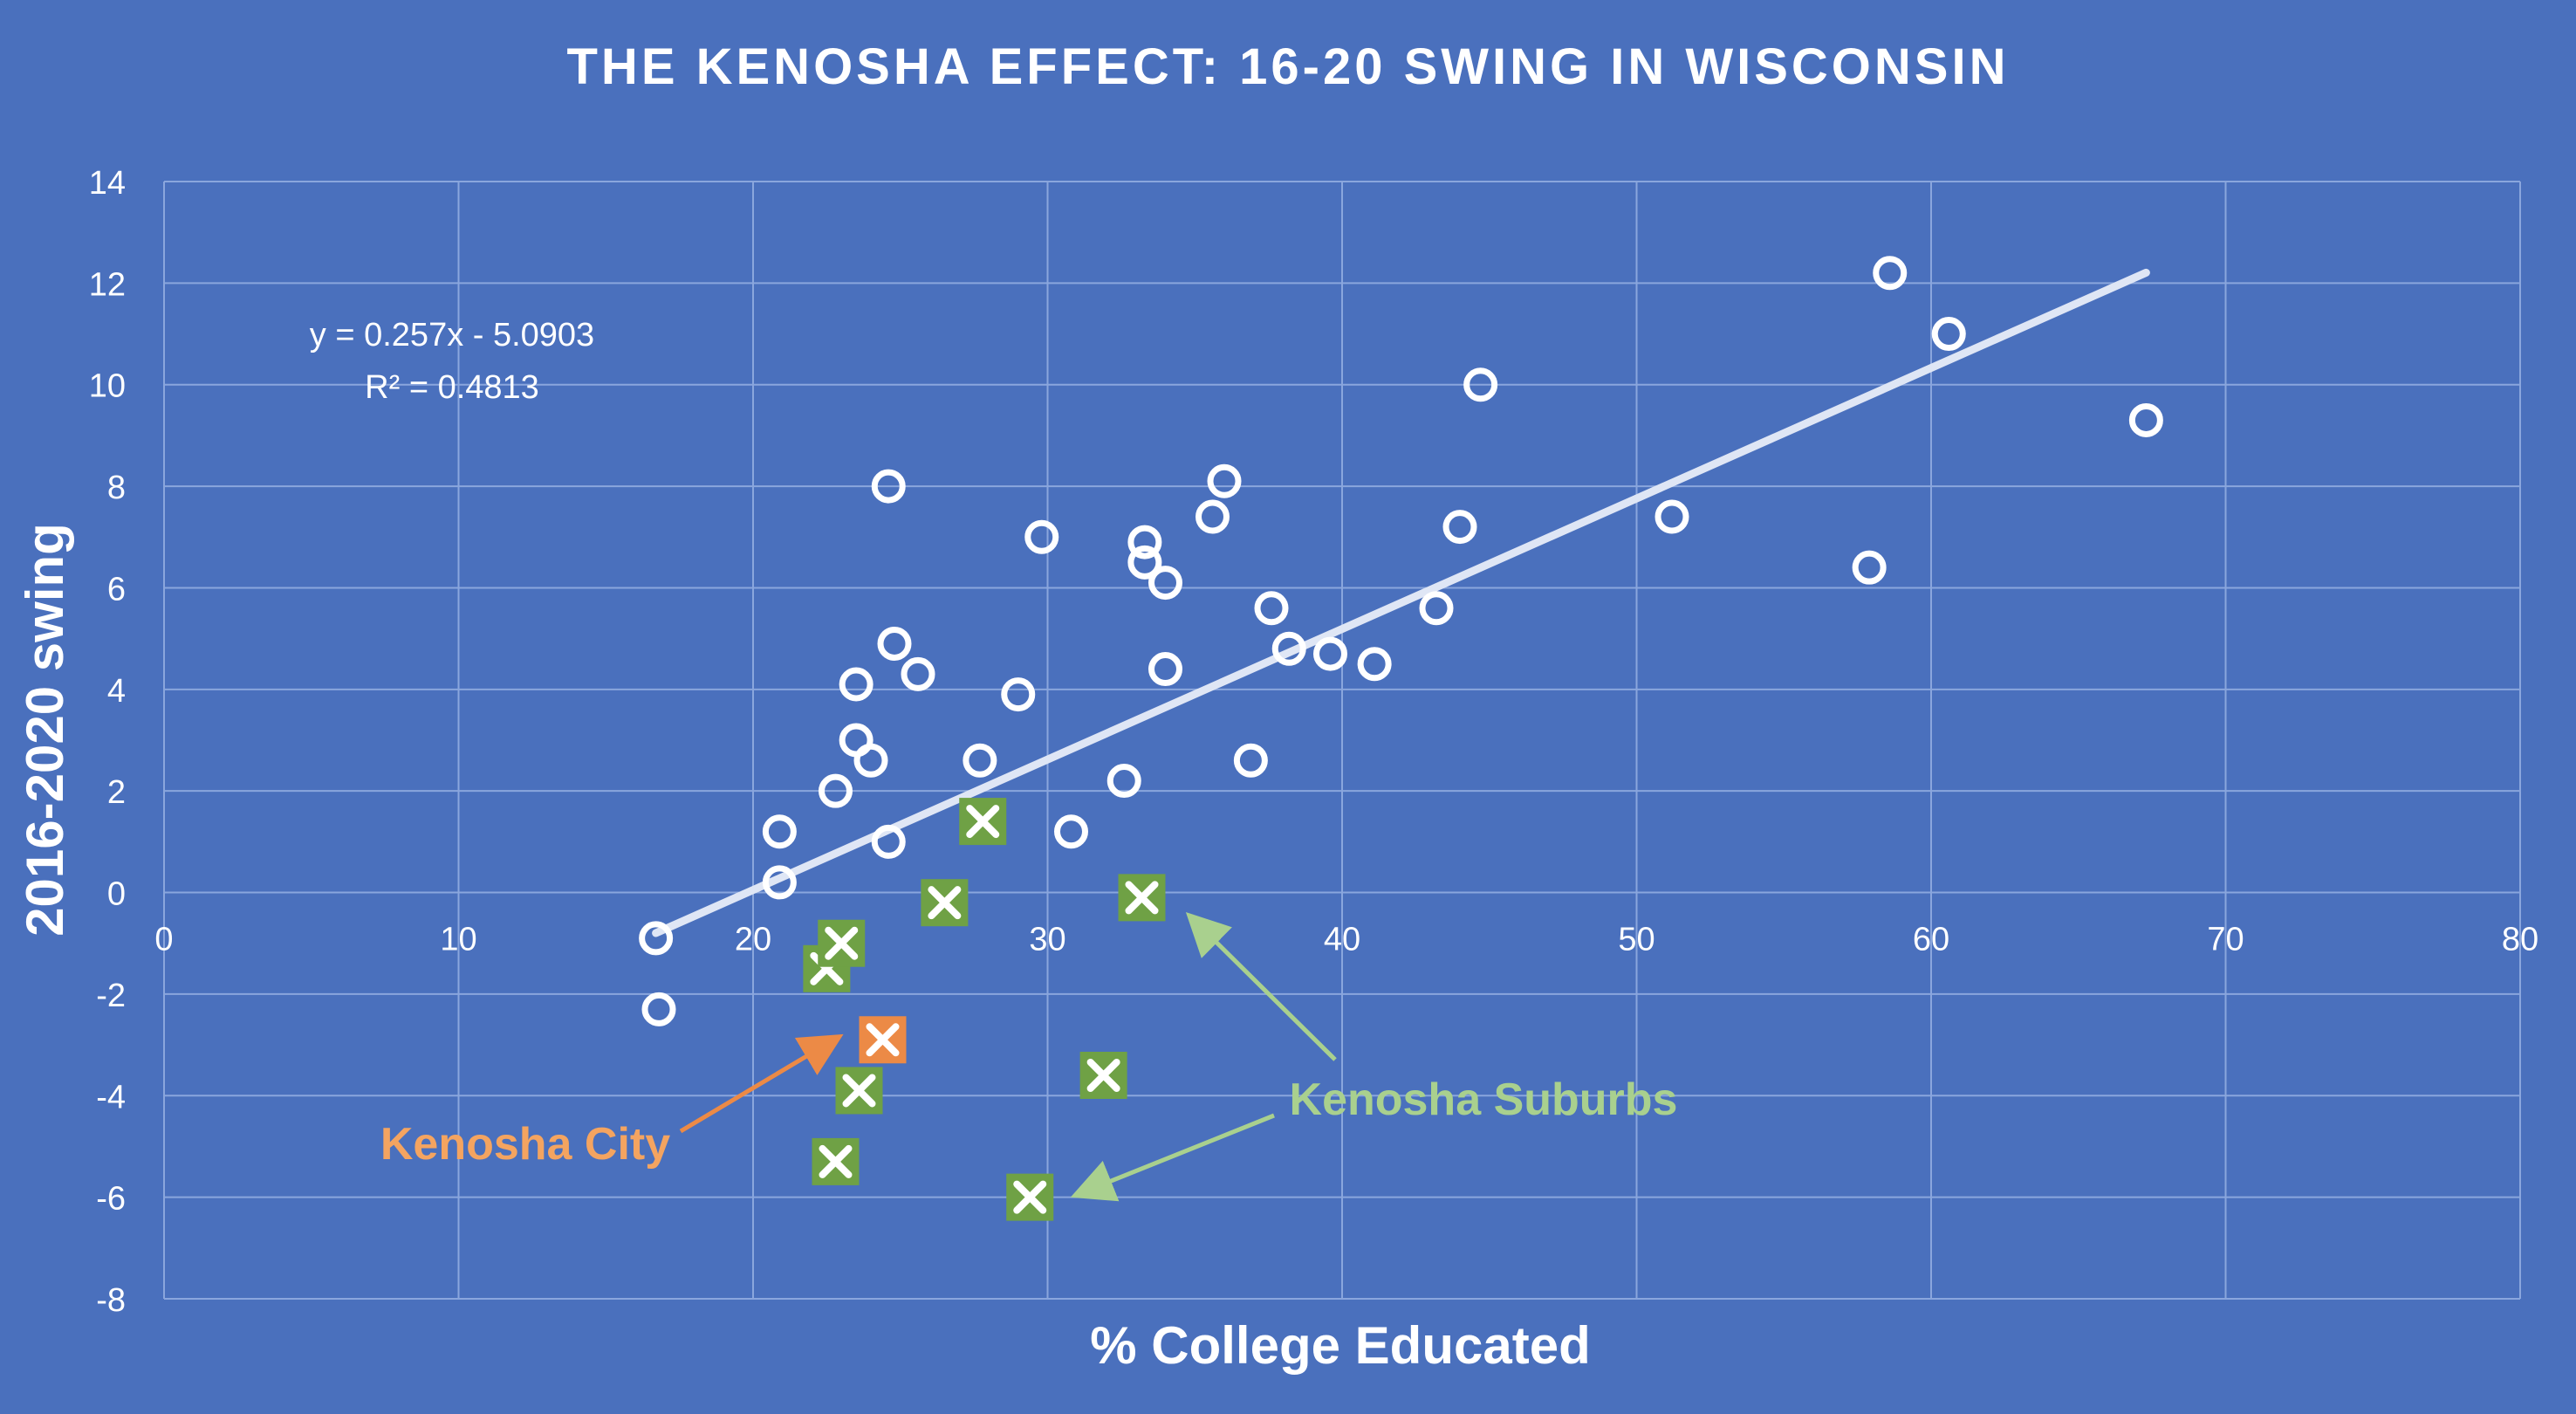 This screenshot has width=2576, height=1414. Describe the element at coordinates (45, 730) in the screenshot. I see `y-axis-label: 2016-2020 swing` at that location.